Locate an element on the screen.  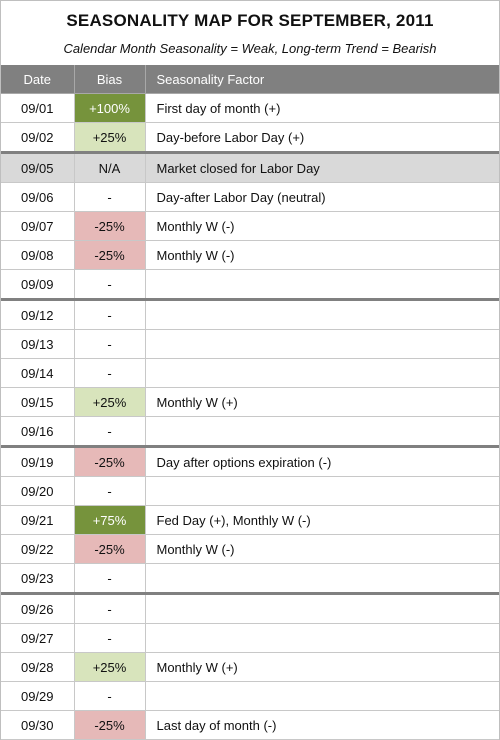
table-row: 09/09- is located at coordinates (250, 284).